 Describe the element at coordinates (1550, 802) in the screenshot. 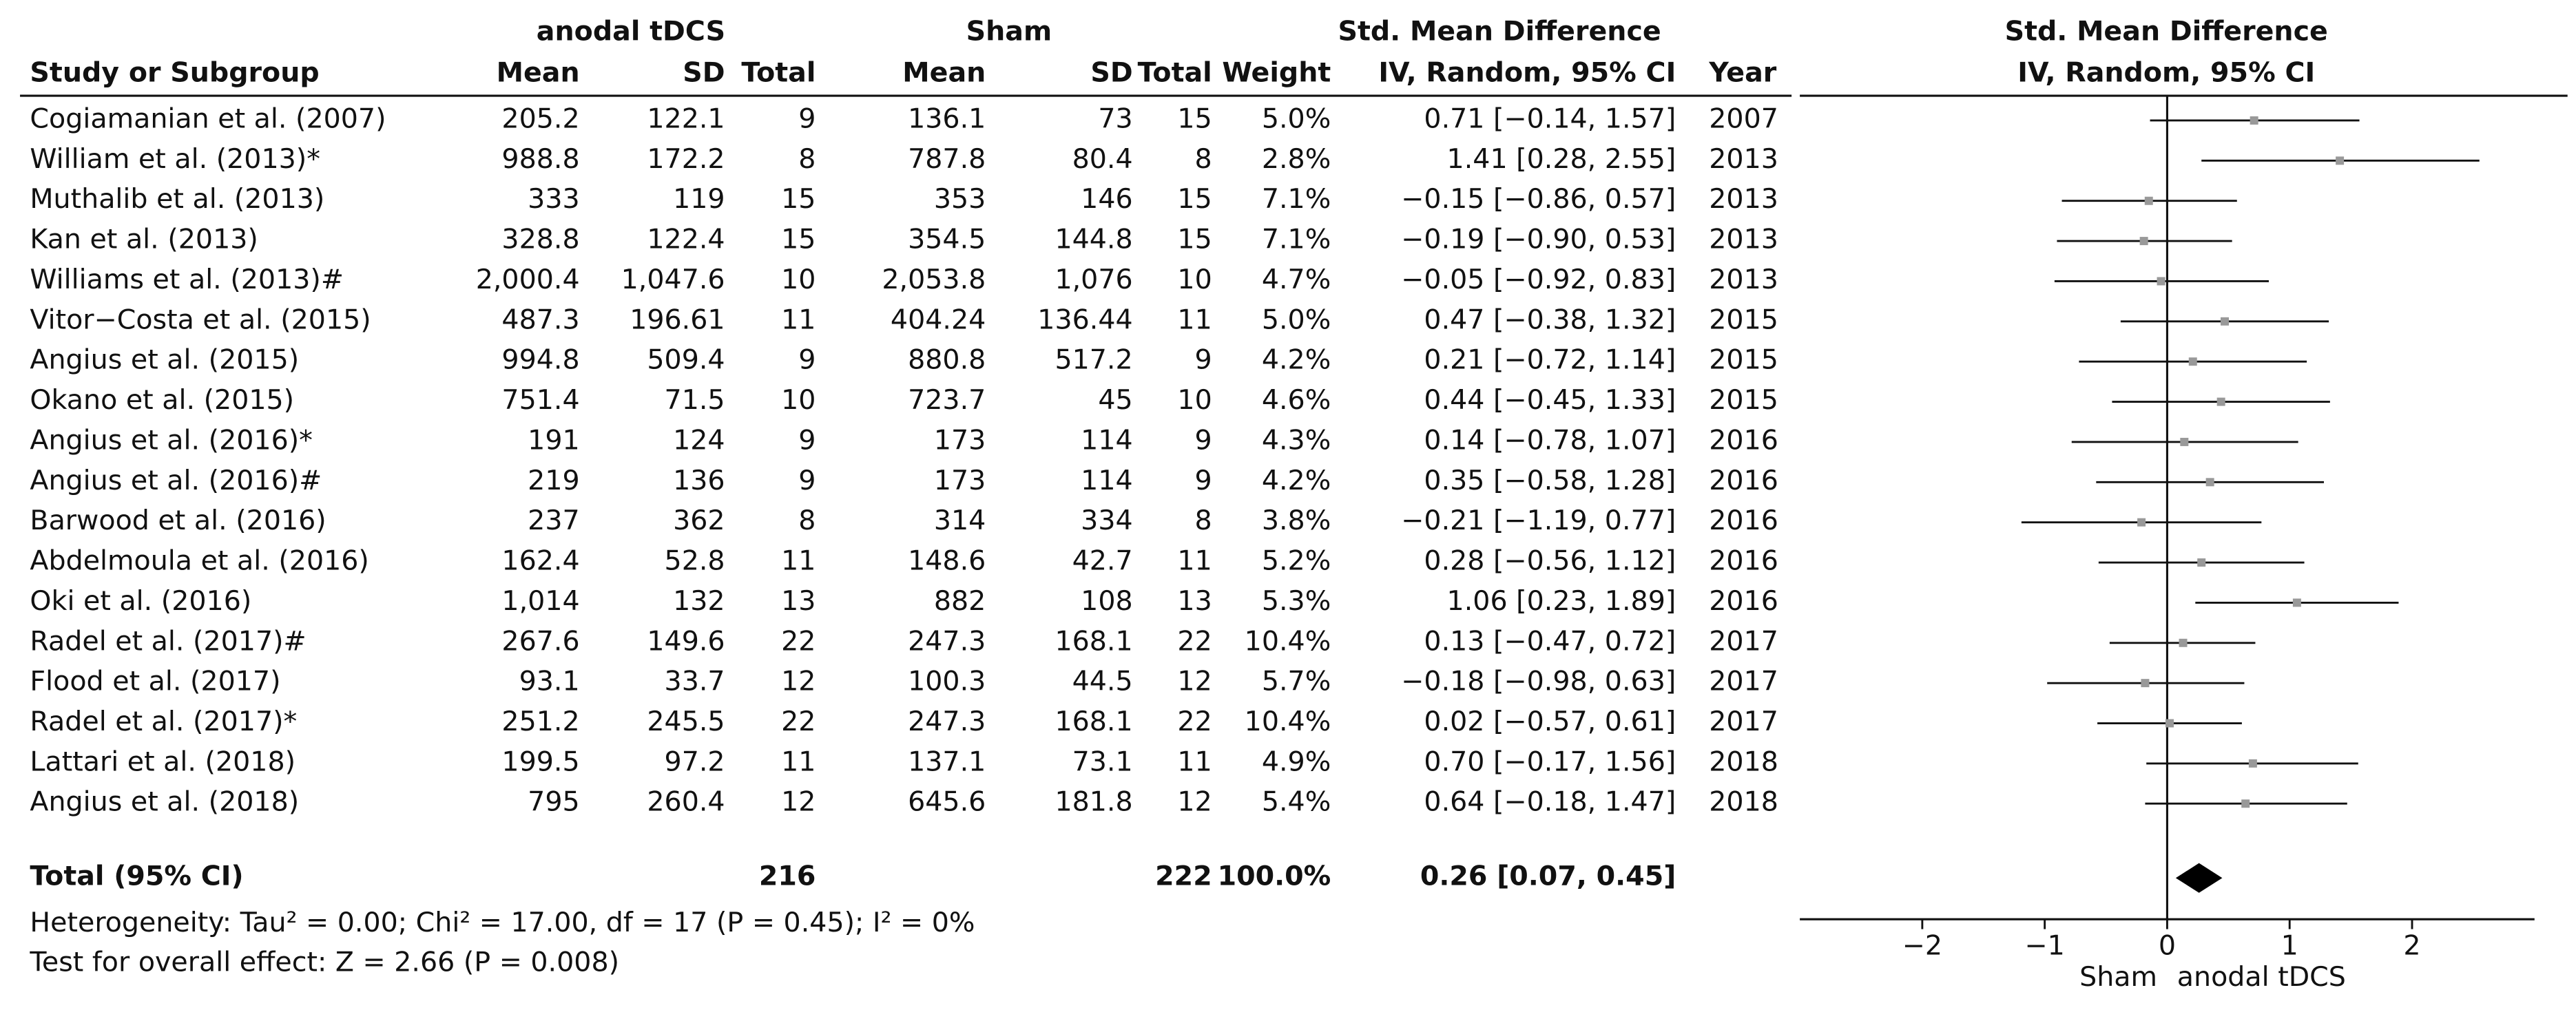

I see `table-cell: 0.64 [−0.18, 1.47]` at that location.